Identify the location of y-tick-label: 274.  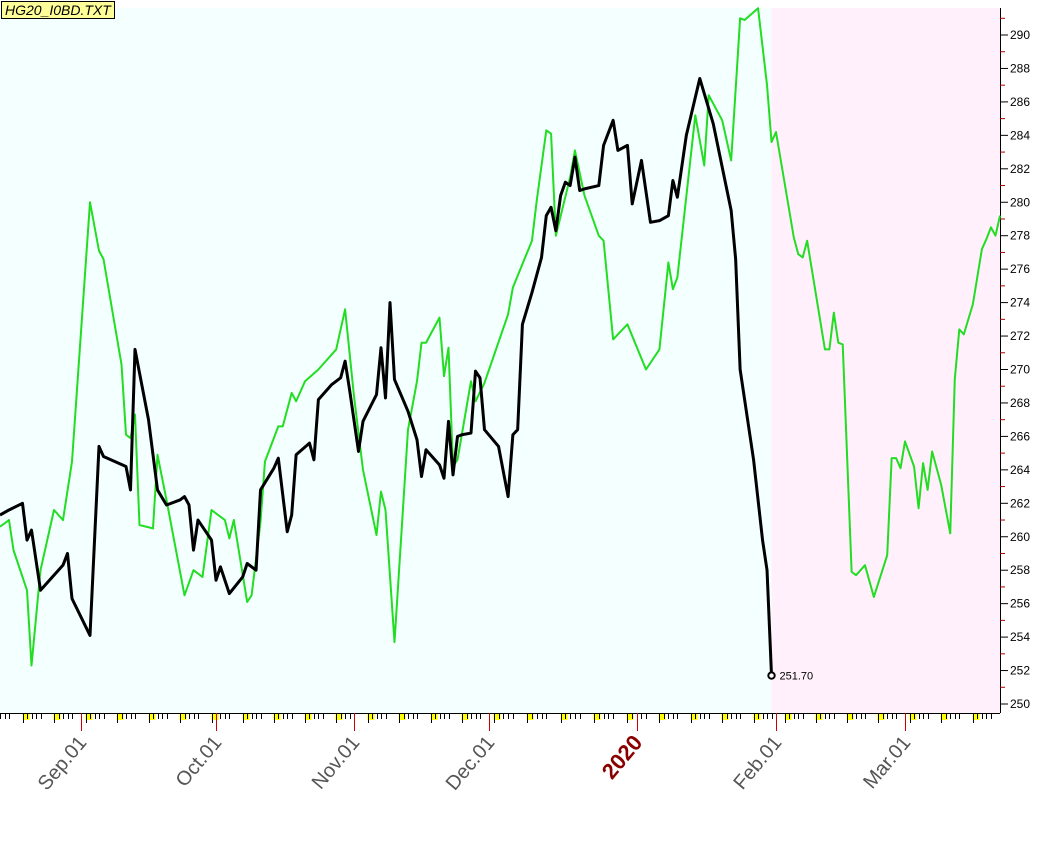
(1020, 303).